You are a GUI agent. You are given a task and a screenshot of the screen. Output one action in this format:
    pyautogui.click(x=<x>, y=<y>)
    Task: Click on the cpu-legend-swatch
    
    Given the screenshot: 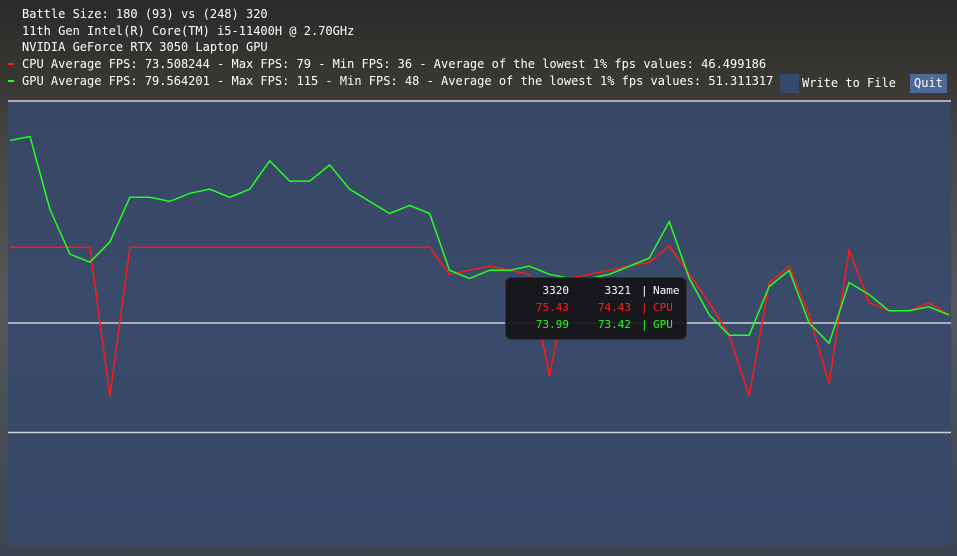 What is the action you would take?
    pyautogui.click(x=11, y=64)
    